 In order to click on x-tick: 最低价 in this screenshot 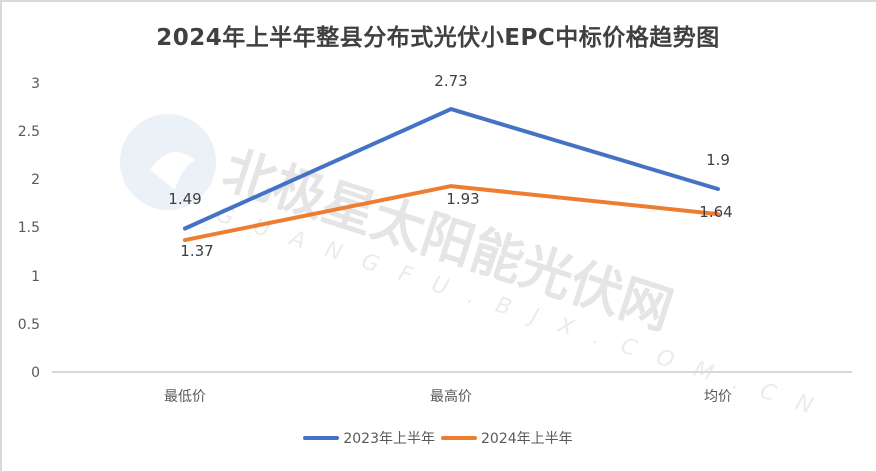, I will do `click(185, 397)`.